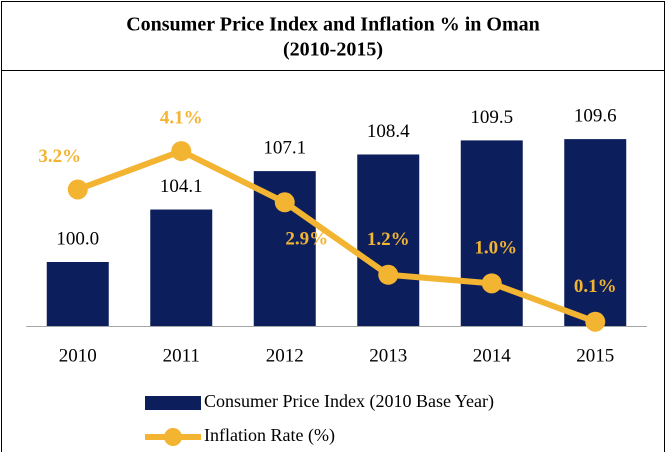 This screenshot has height=452, width=667. What do you see at coordinates (388, 355) in the screenshot?
I see `x-tick-label: 2013` at bounding box center [388, 355].